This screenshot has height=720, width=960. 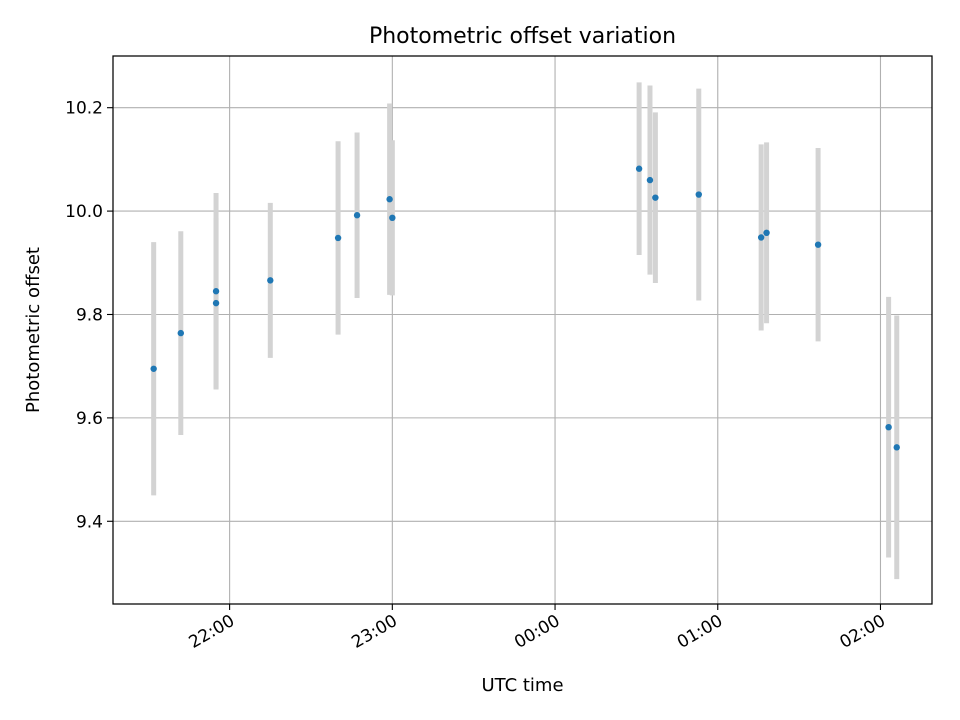 I want to click on y-tick-label: 9.6, so click(x=89, y=419).